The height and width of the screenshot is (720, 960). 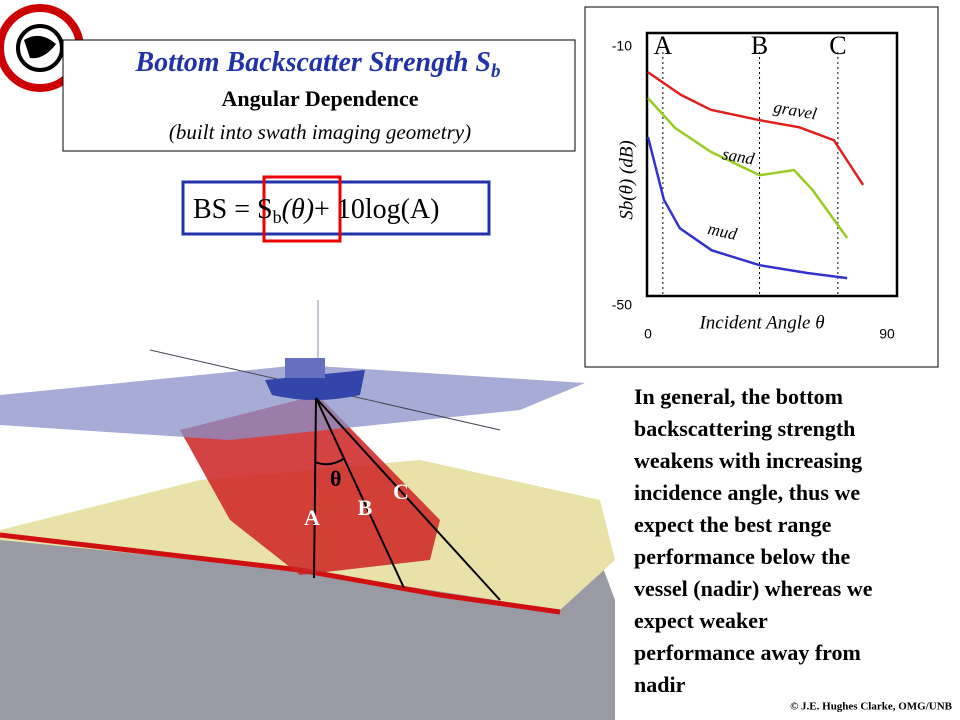 I want to click on logo, so click(x=42, y=48).